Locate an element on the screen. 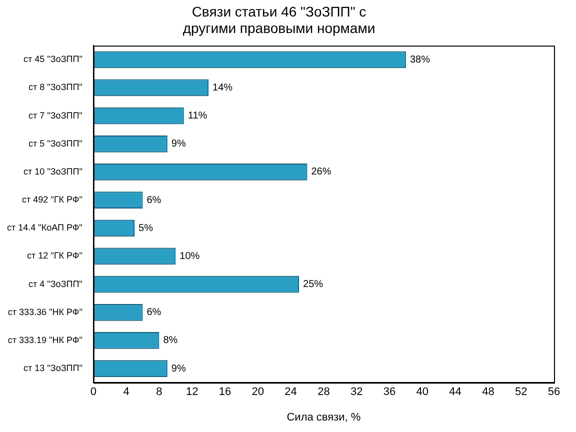 This screenshot has width=576, height=432. y-tick-label: ст 5 "ЗоЗПП" is located at coordinates (55, 143).